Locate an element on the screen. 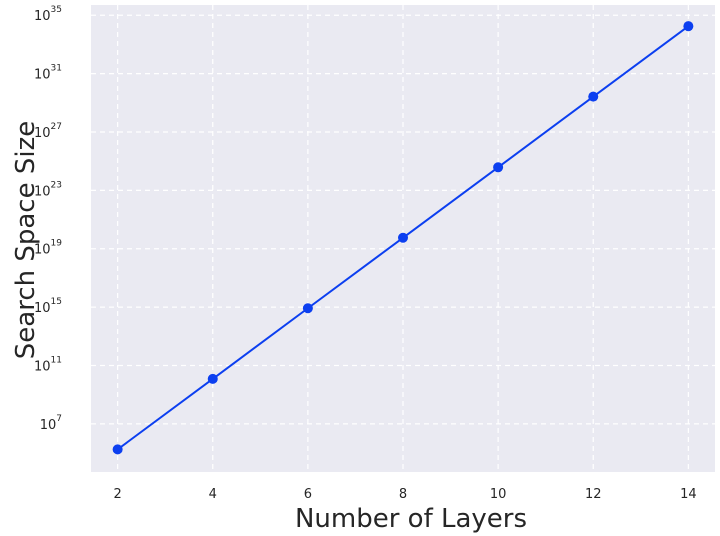 The height and width of the screenshot is (536, 720). x-tick-label: 14 is located at coordinates (688, 494).